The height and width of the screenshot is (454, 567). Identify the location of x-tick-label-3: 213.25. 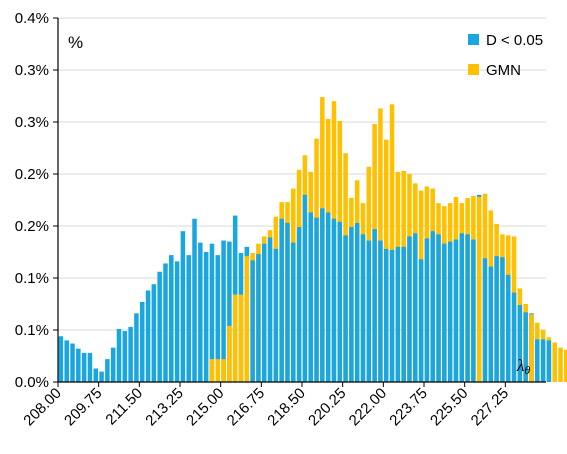
(164, 407).